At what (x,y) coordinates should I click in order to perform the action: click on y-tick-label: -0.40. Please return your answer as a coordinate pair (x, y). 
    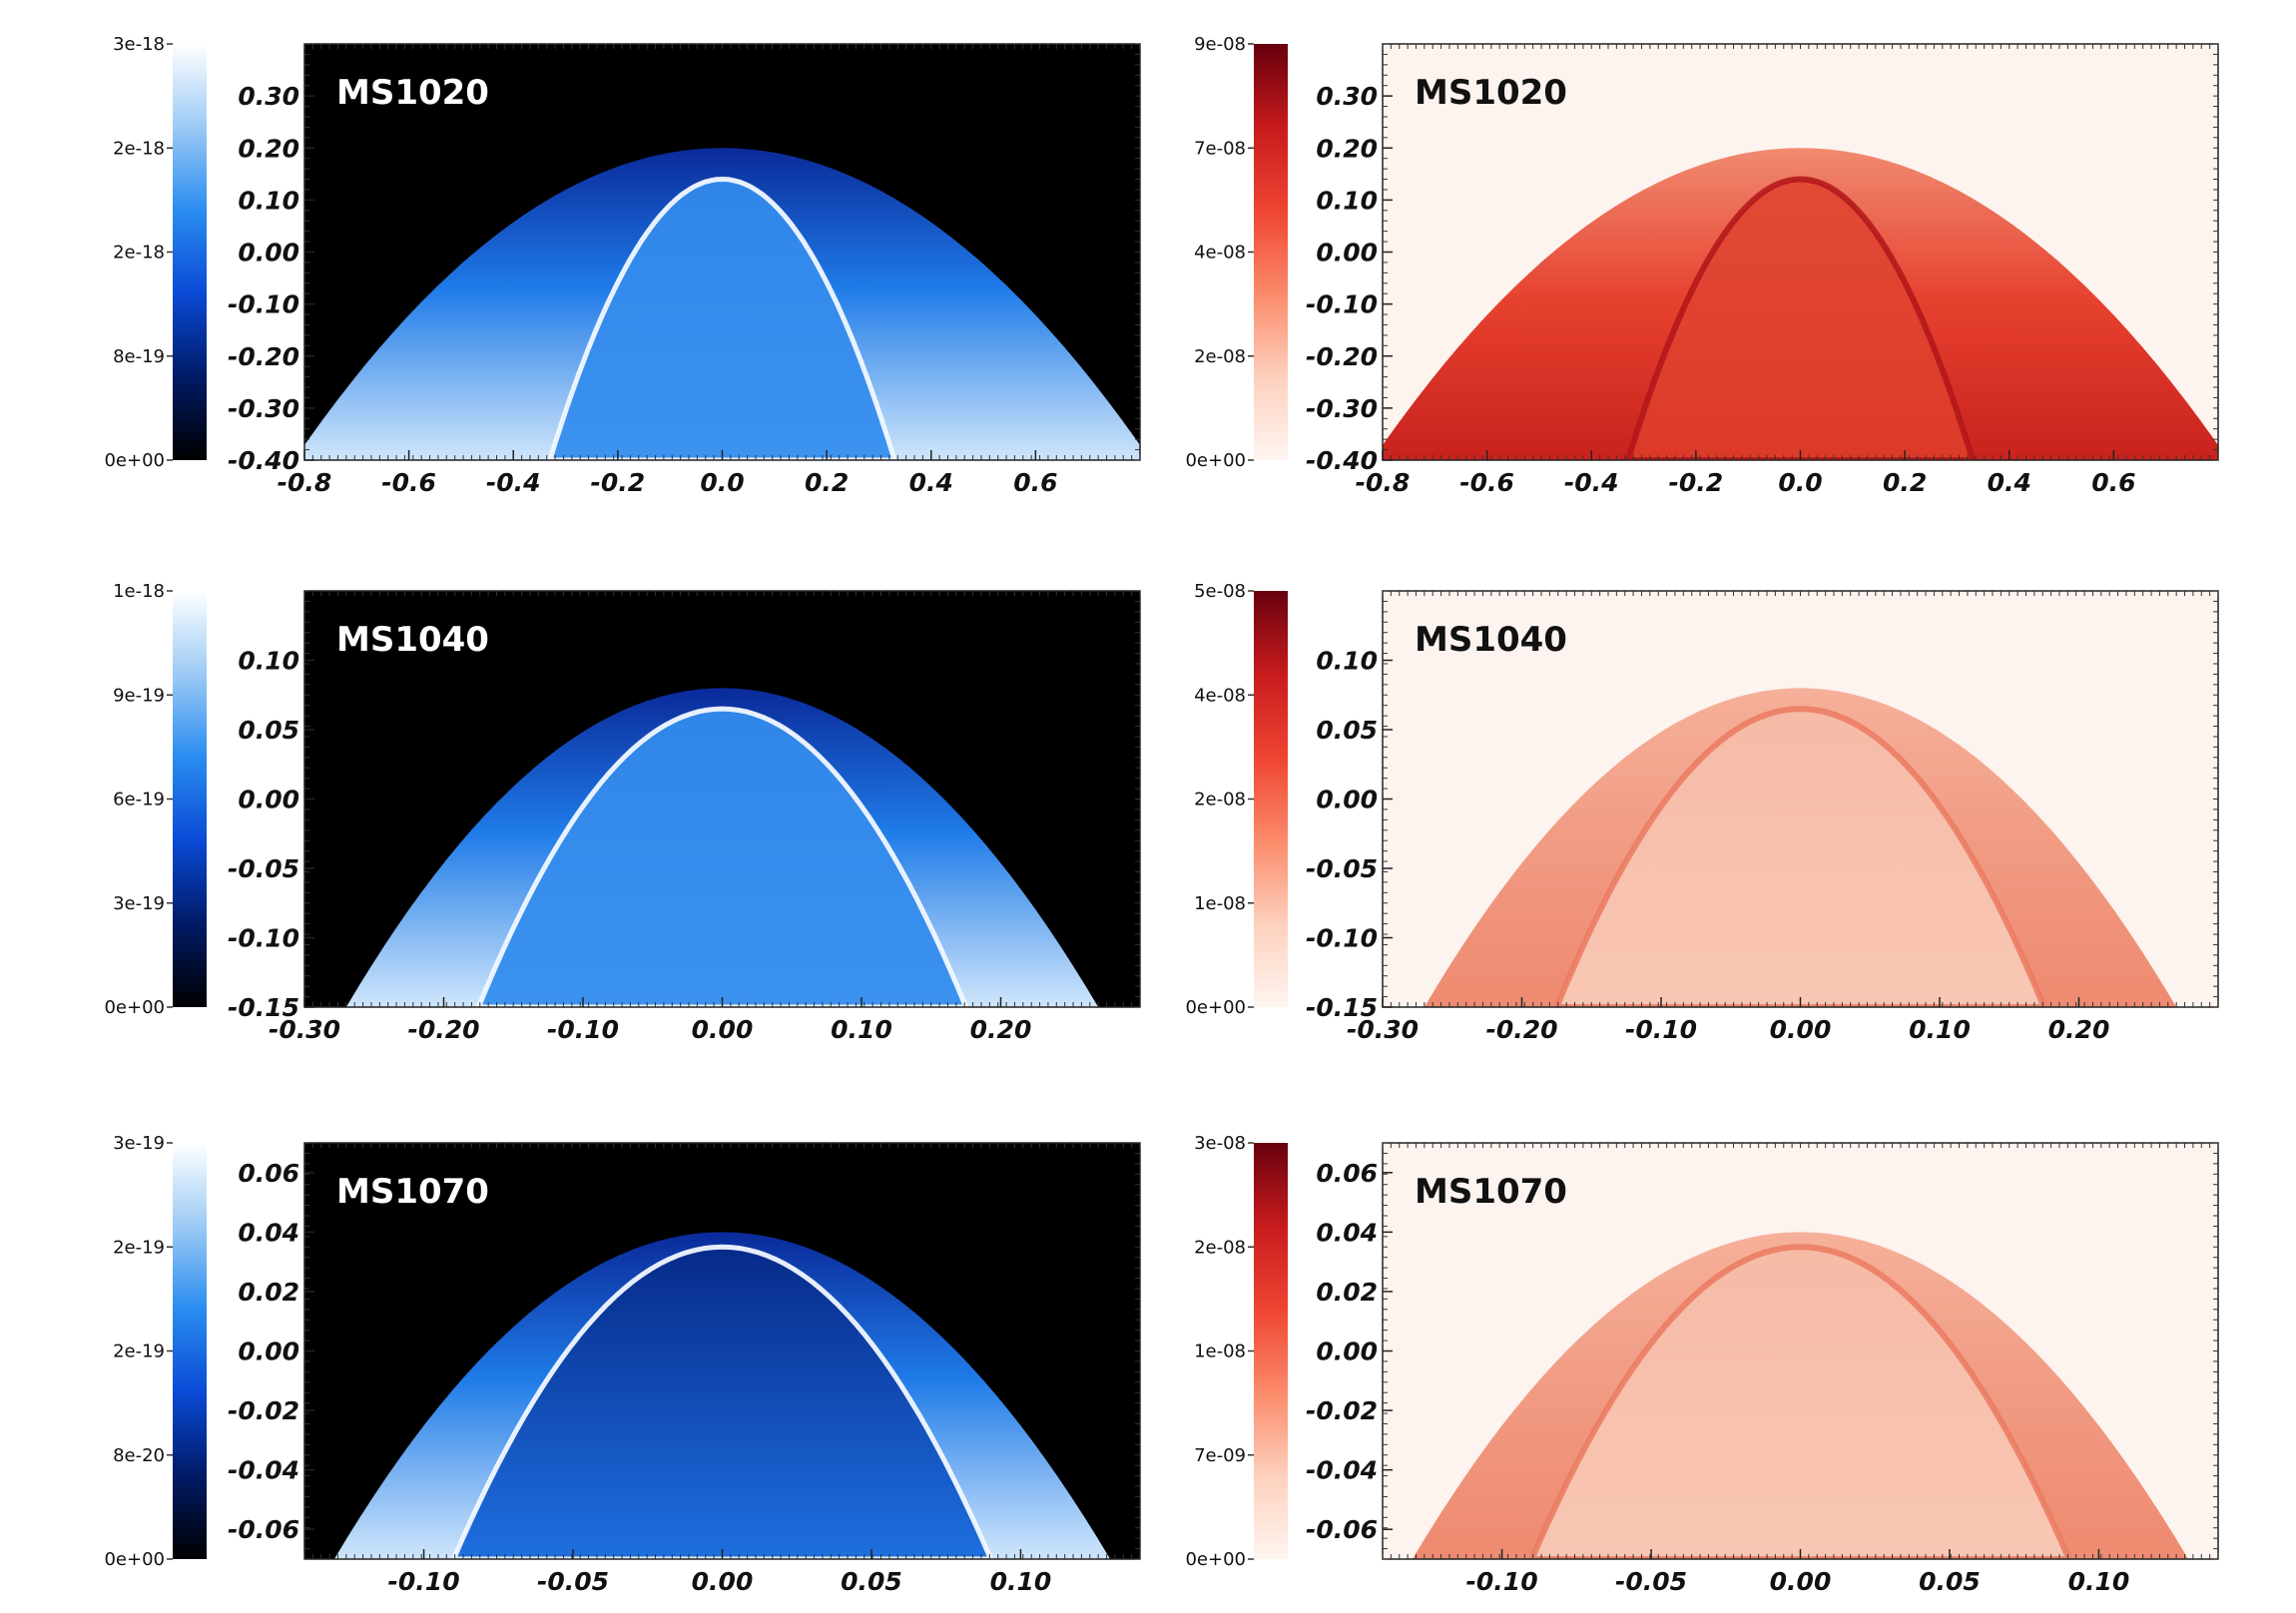
    Looking at the image, I should click on (1342, 460).